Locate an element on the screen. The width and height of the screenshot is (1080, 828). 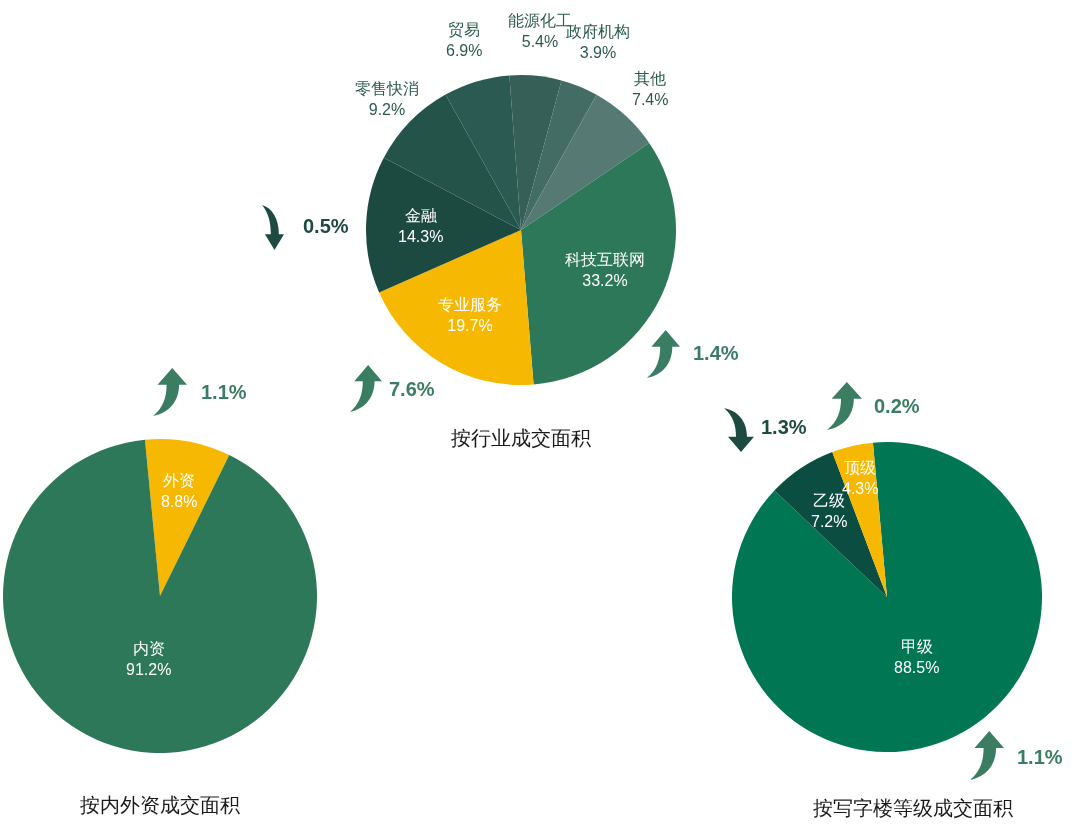
slice-label: 金融 is located at coordinates (420, 215).